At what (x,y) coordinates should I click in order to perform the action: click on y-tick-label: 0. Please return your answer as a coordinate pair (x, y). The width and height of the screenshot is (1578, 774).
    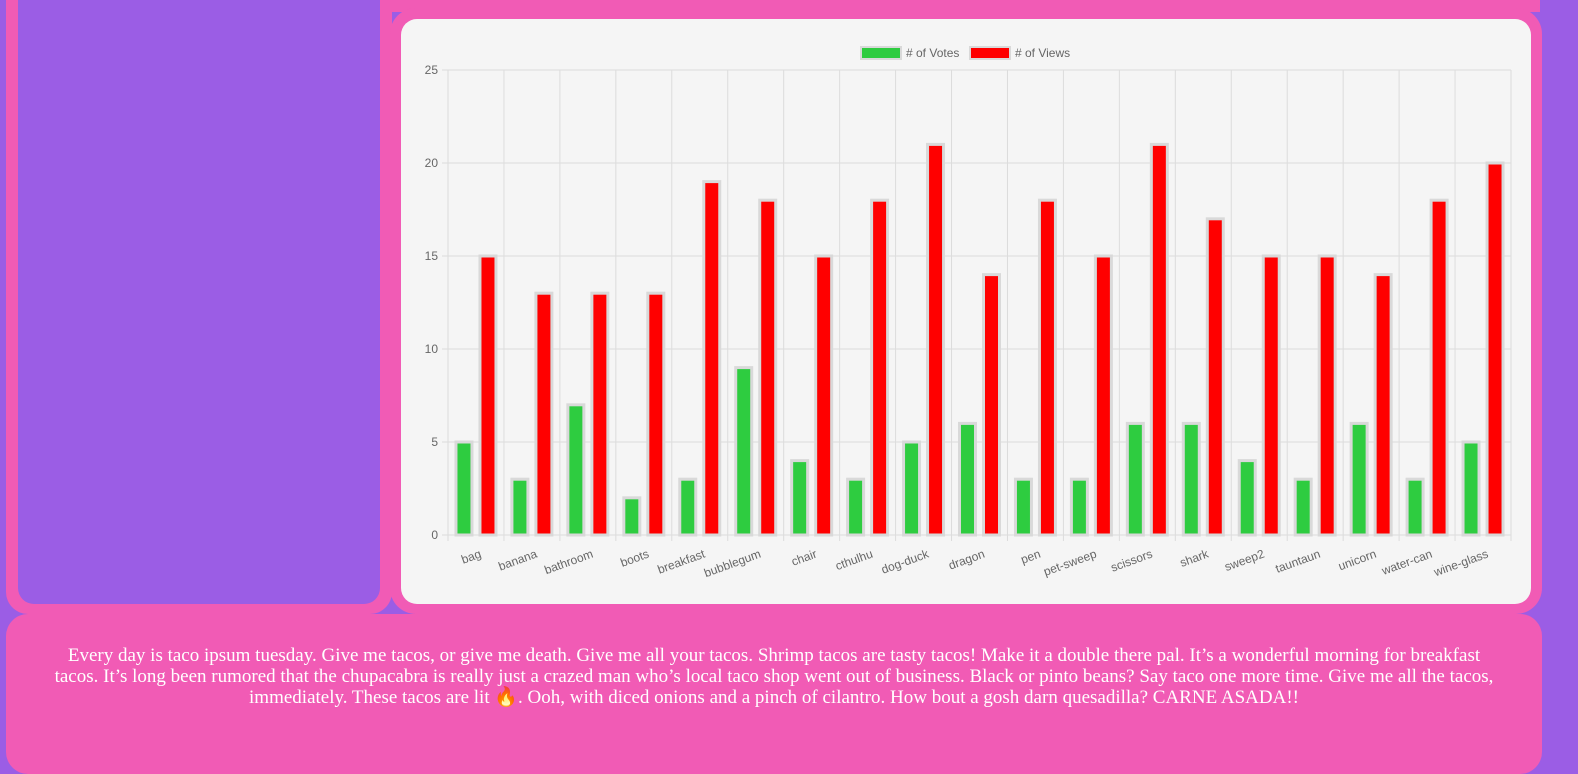
    Looking at the image, I should click on (434, 535).